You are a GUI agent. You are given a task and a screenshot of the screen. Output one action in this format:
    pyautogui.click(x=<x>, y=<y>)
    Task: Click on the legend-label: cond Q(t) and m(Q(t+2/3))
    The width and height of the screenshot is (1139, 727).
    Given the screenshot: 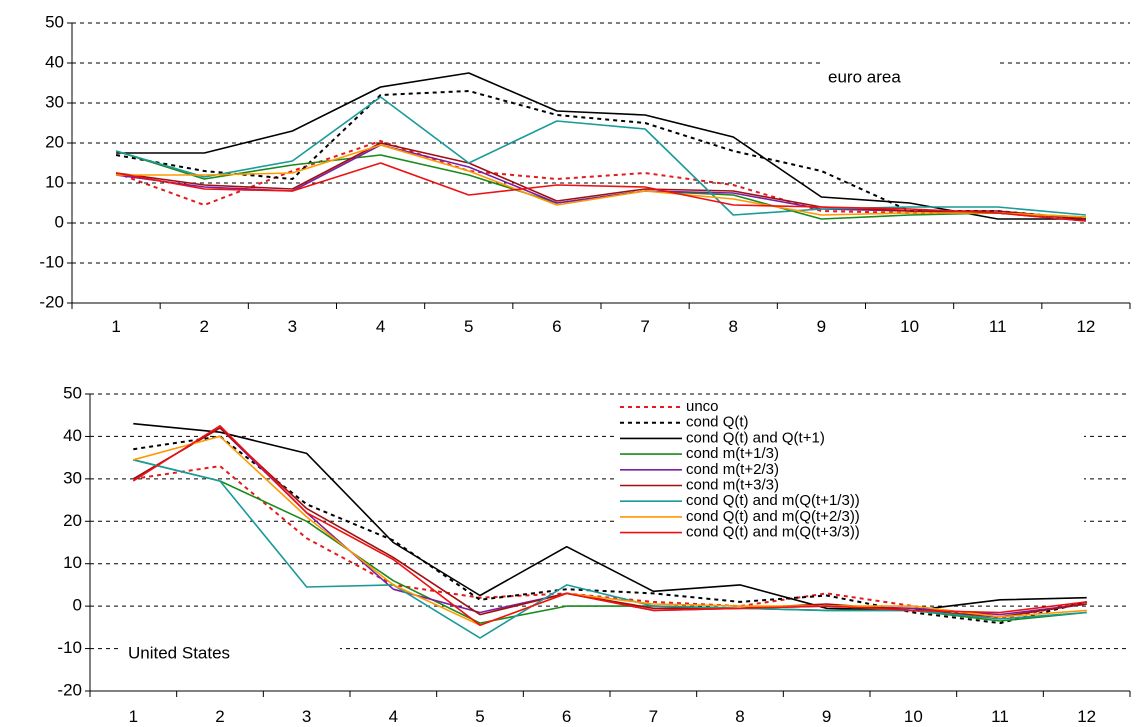 What is the action you would take?
    pyautogui.click(x=773, y=516)
    